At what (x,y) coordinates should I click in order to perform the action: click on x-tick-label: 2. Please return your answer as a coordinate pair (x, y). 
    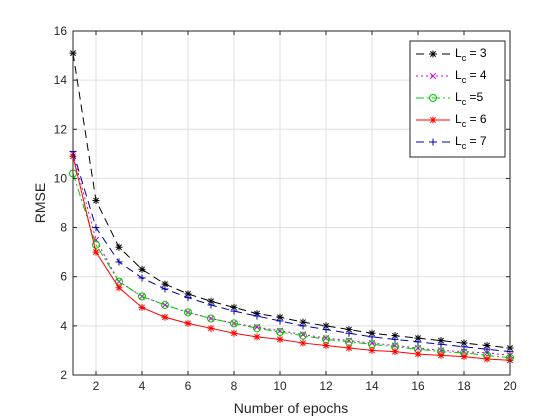
    Looking at the image, I should click on (96, 386).